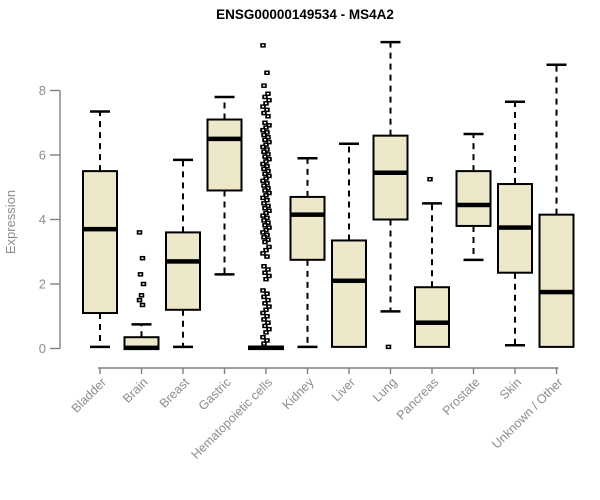 The height and width of the screenshot is (500, 600). Describe the element at coordinates (89, 395) in the screenshot. I see `x-tick-label: Bladder` at that location.